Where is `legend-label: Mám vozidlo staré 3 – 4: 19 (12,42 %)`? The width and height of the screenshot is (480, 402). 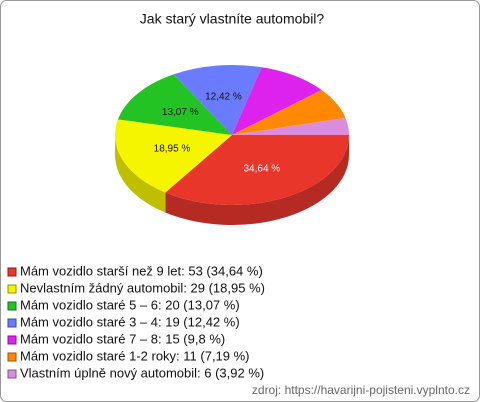 legend-label: Mám vozidlo staré 3 – 4: 19 (12,42 %) is located at coordinates (130, 321).